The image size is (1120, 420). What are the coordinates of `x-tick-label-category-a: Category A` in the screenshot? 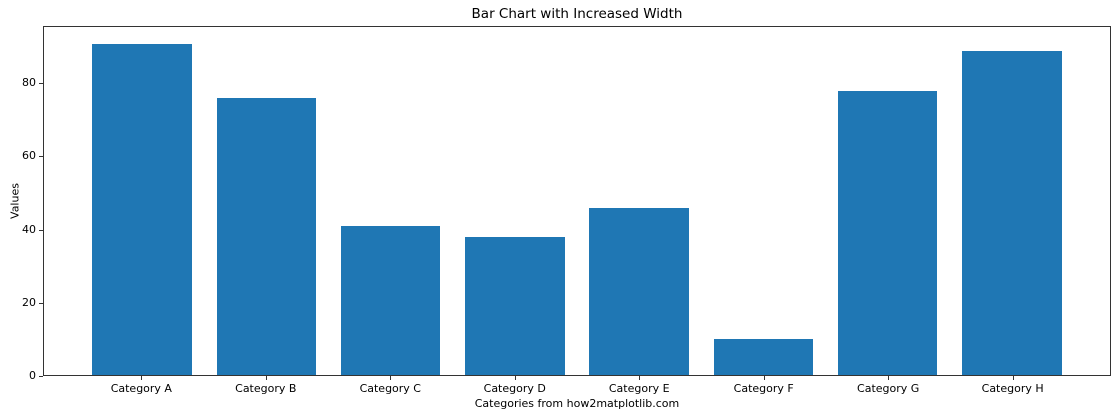 It's located at (141, 388).